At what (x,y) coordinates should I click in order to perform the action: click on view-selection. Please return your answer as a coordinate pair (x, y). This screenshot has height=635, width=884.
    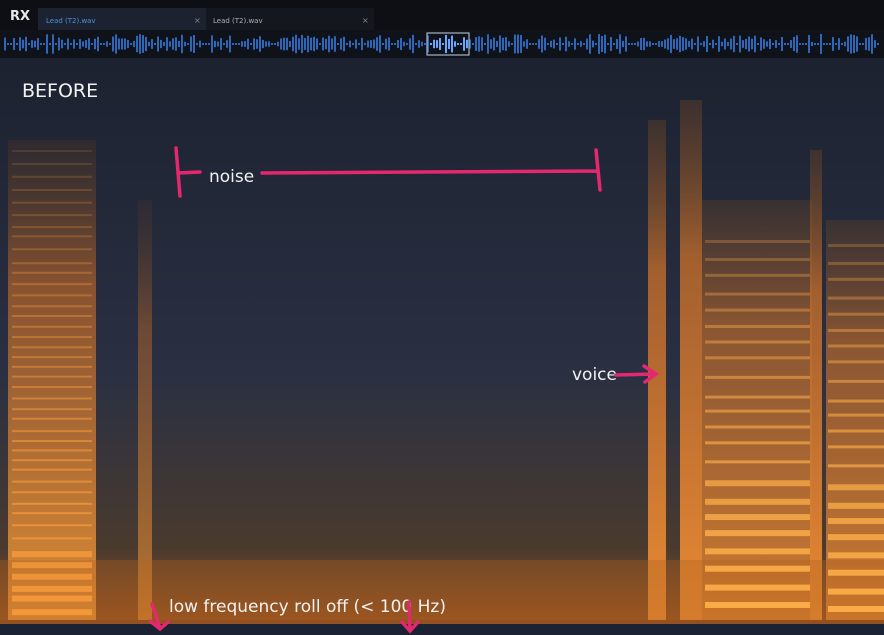
    Looking at the image, I should click on (448, 44).